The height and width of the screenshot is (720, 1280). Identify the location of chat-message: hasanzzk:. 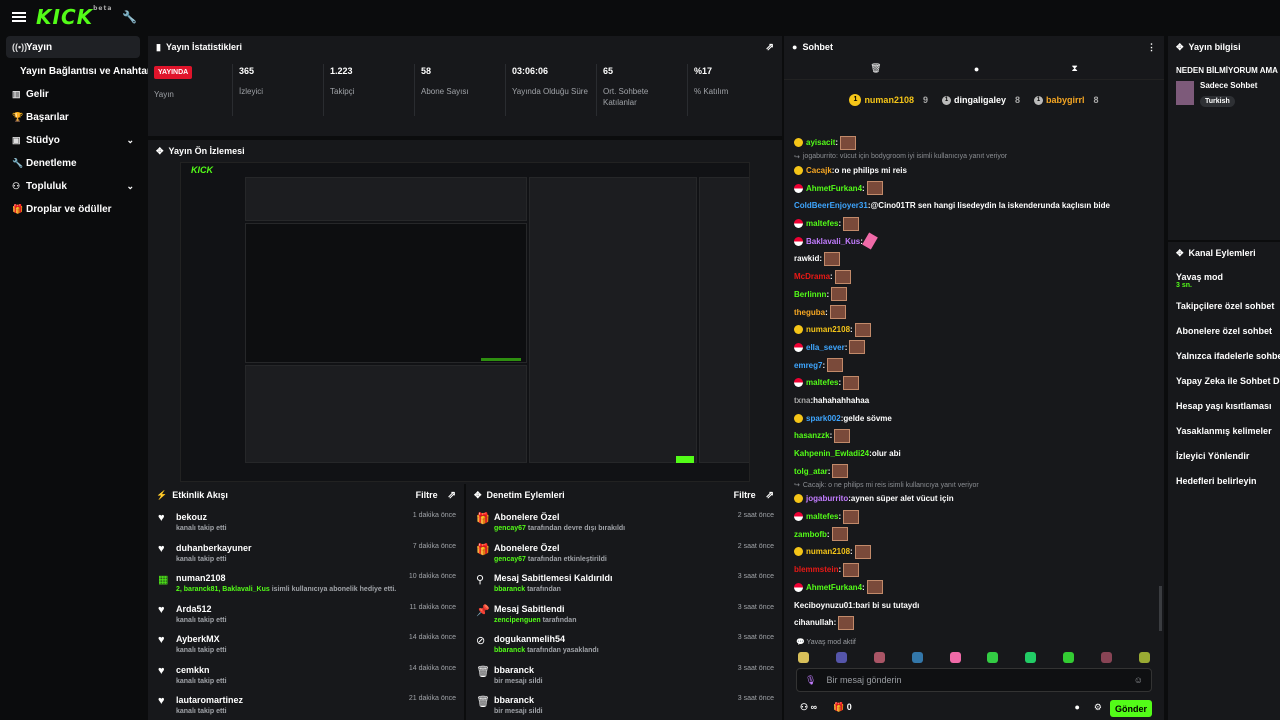
(974, 436).